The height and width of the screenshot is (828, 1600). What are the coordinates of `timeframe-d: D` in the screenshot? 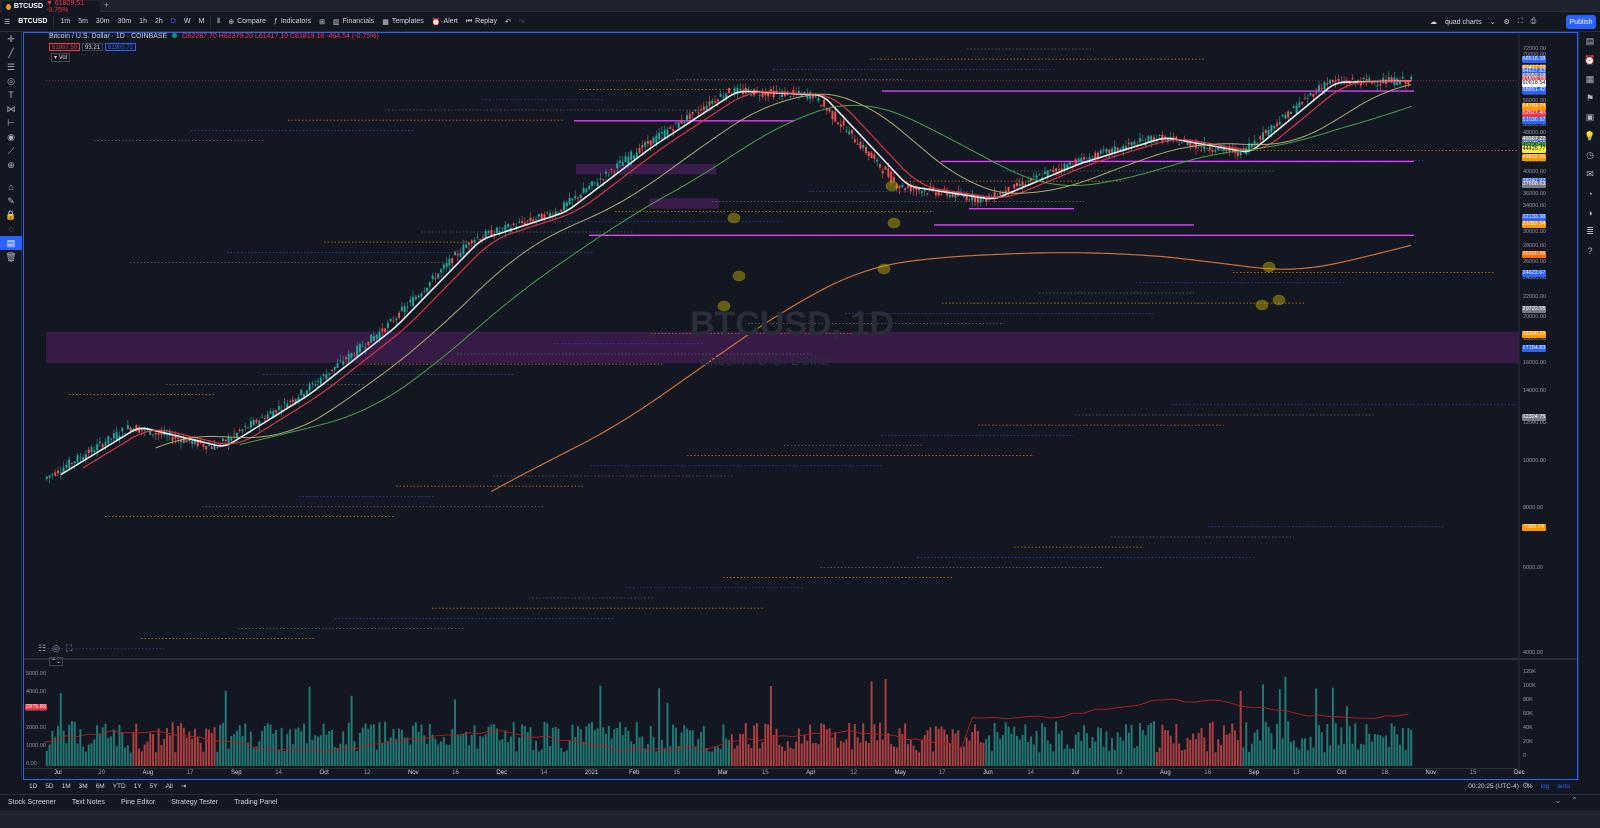 It's located at (173, 21).